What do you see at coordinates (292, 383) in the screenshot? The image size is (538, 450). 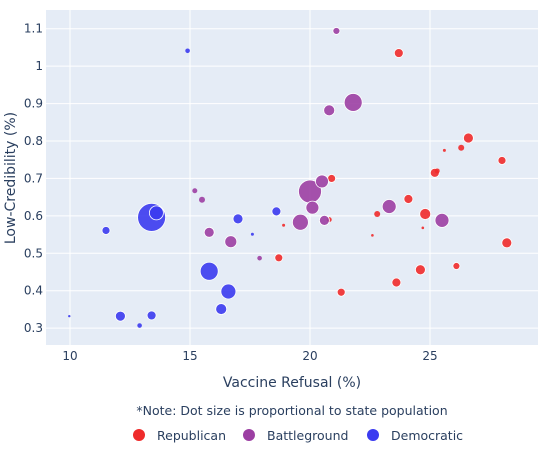 I see `x-axis-title: Vaccine Refusal (%)` at bounding box center [292, 383].